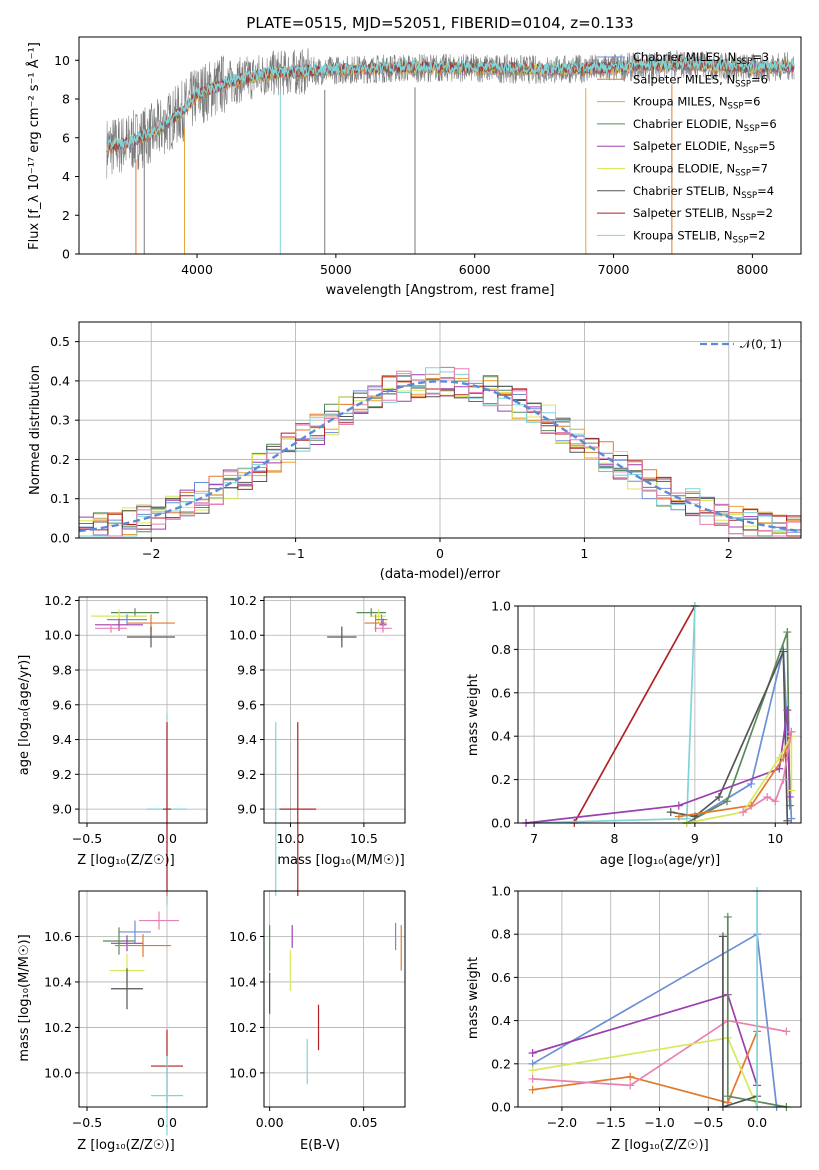  What do you see at coordinates (440, 456) in the screenshot?
I see `gaussian-curve` at bounding box center [440, 456].